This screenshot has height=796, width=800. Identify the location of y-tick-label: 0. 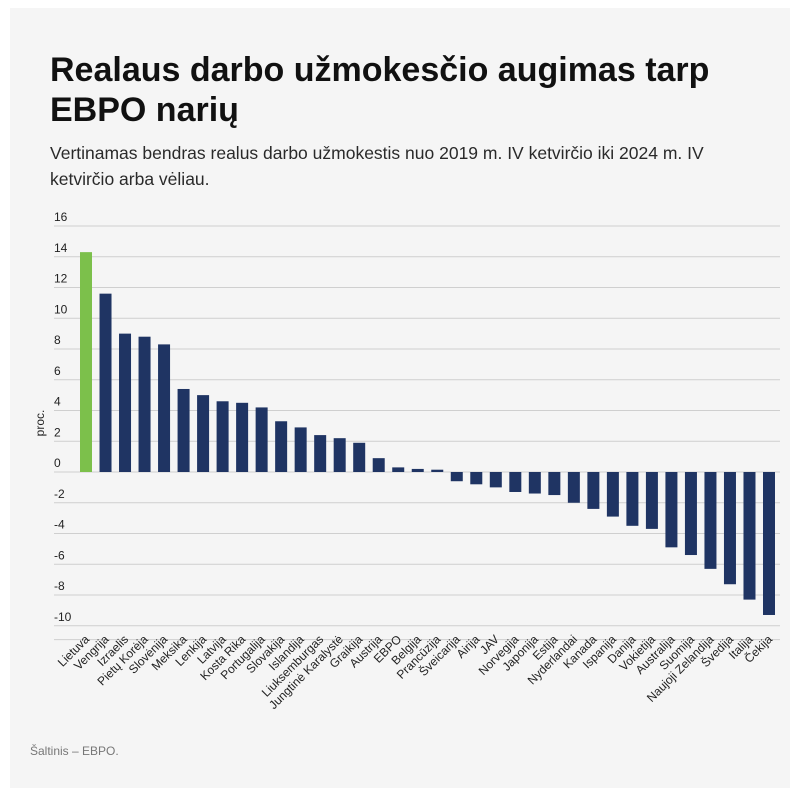
(57, 463).